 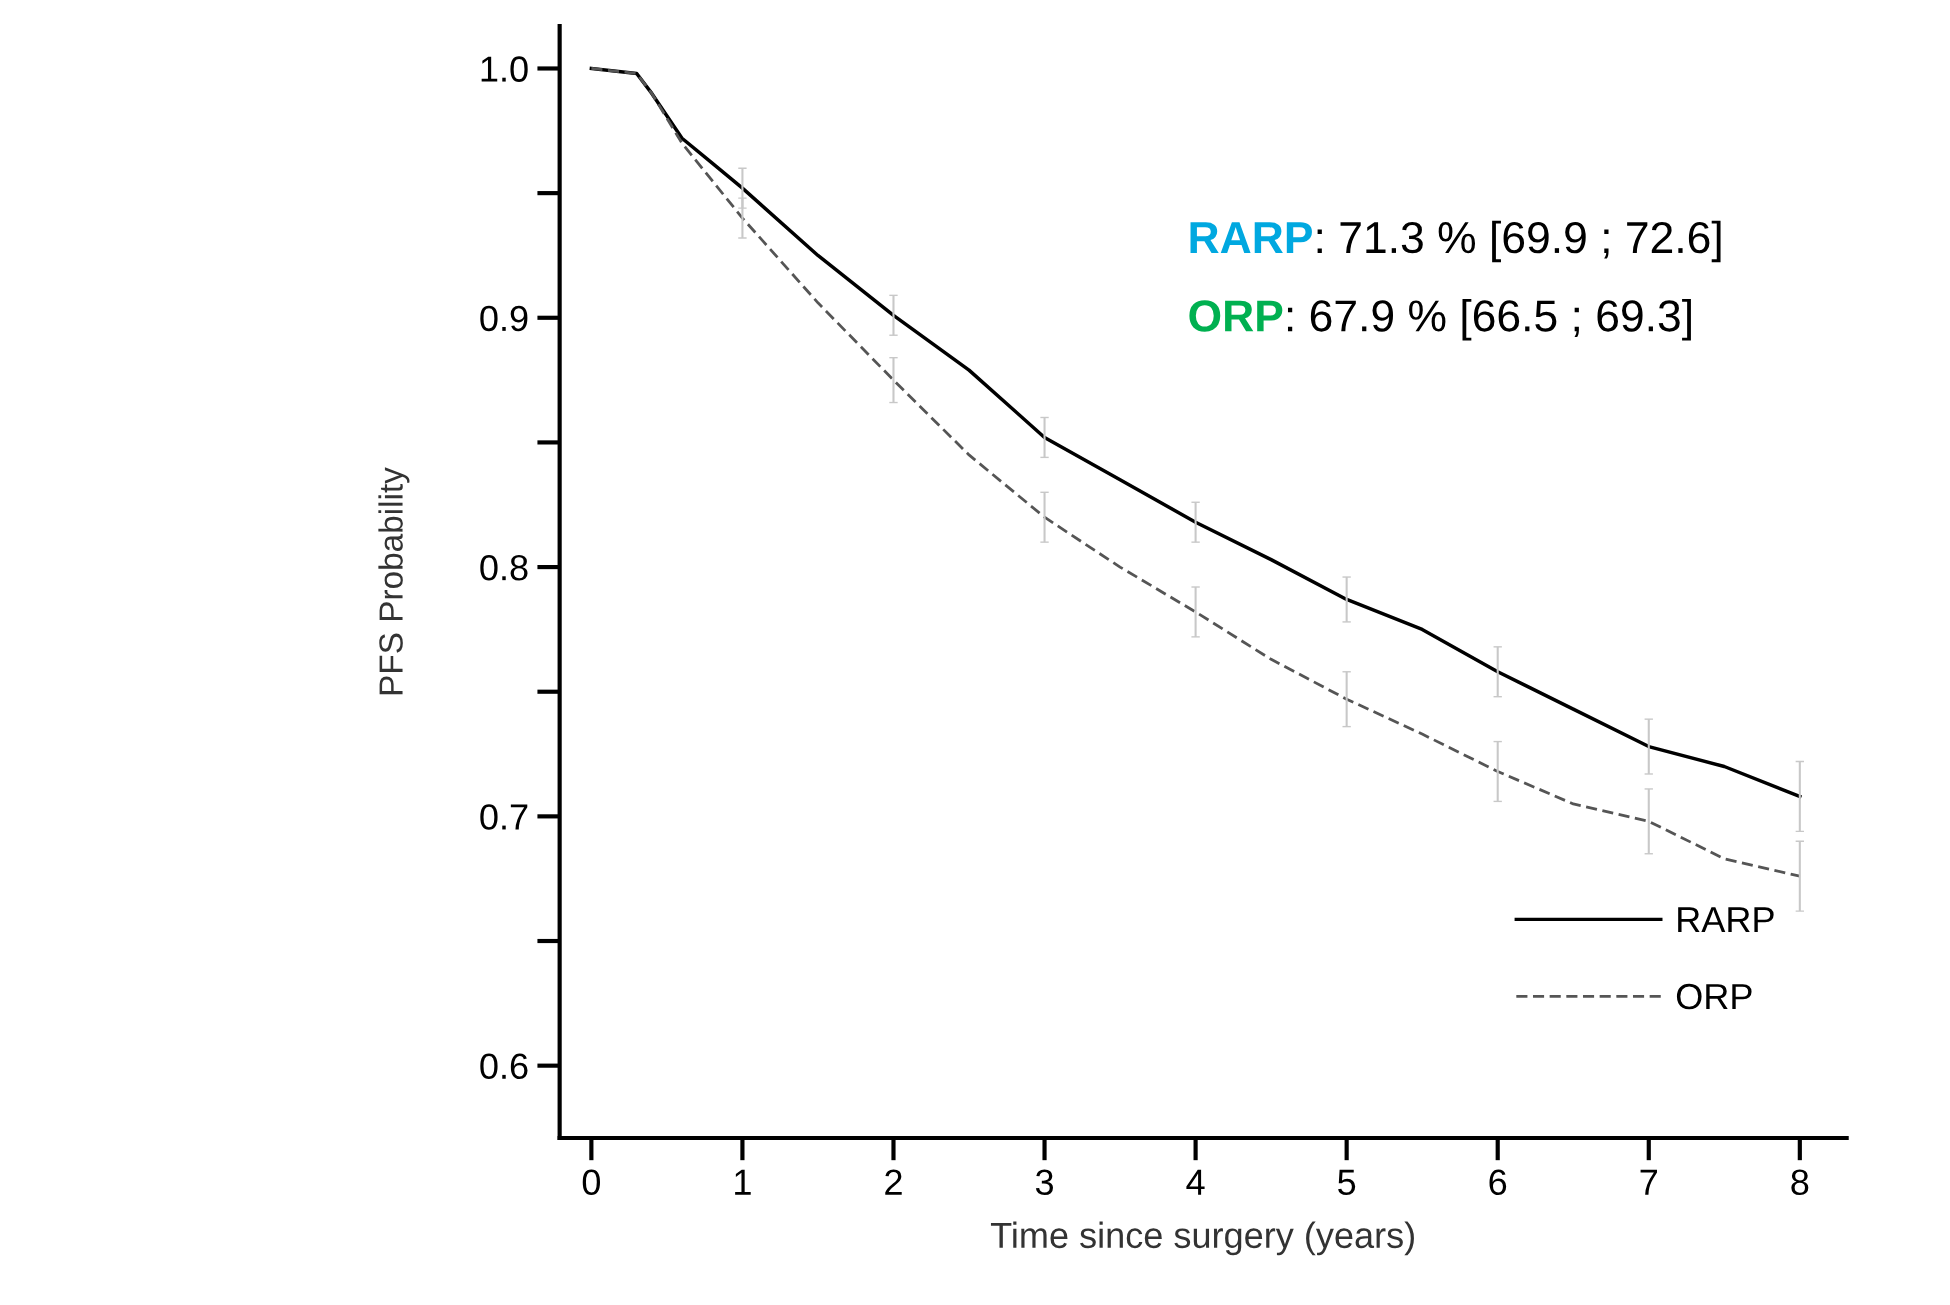 What do you see at coordinates (1800, 1182) in the screenshot?
I see `x-tick-label: 8` at bounding box center [1800, 1182].